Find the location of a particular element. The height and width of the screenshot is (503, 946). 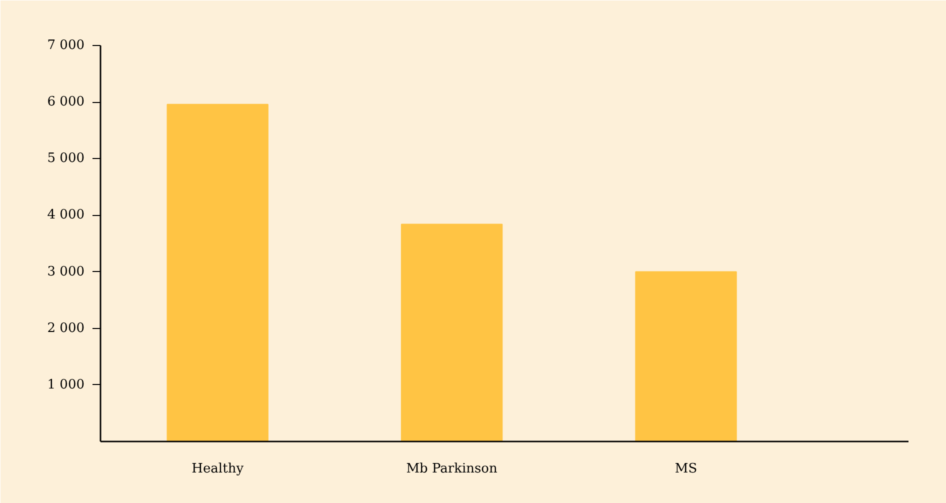

y-tick-label: 5 000 is located at coordinates (65, 158).